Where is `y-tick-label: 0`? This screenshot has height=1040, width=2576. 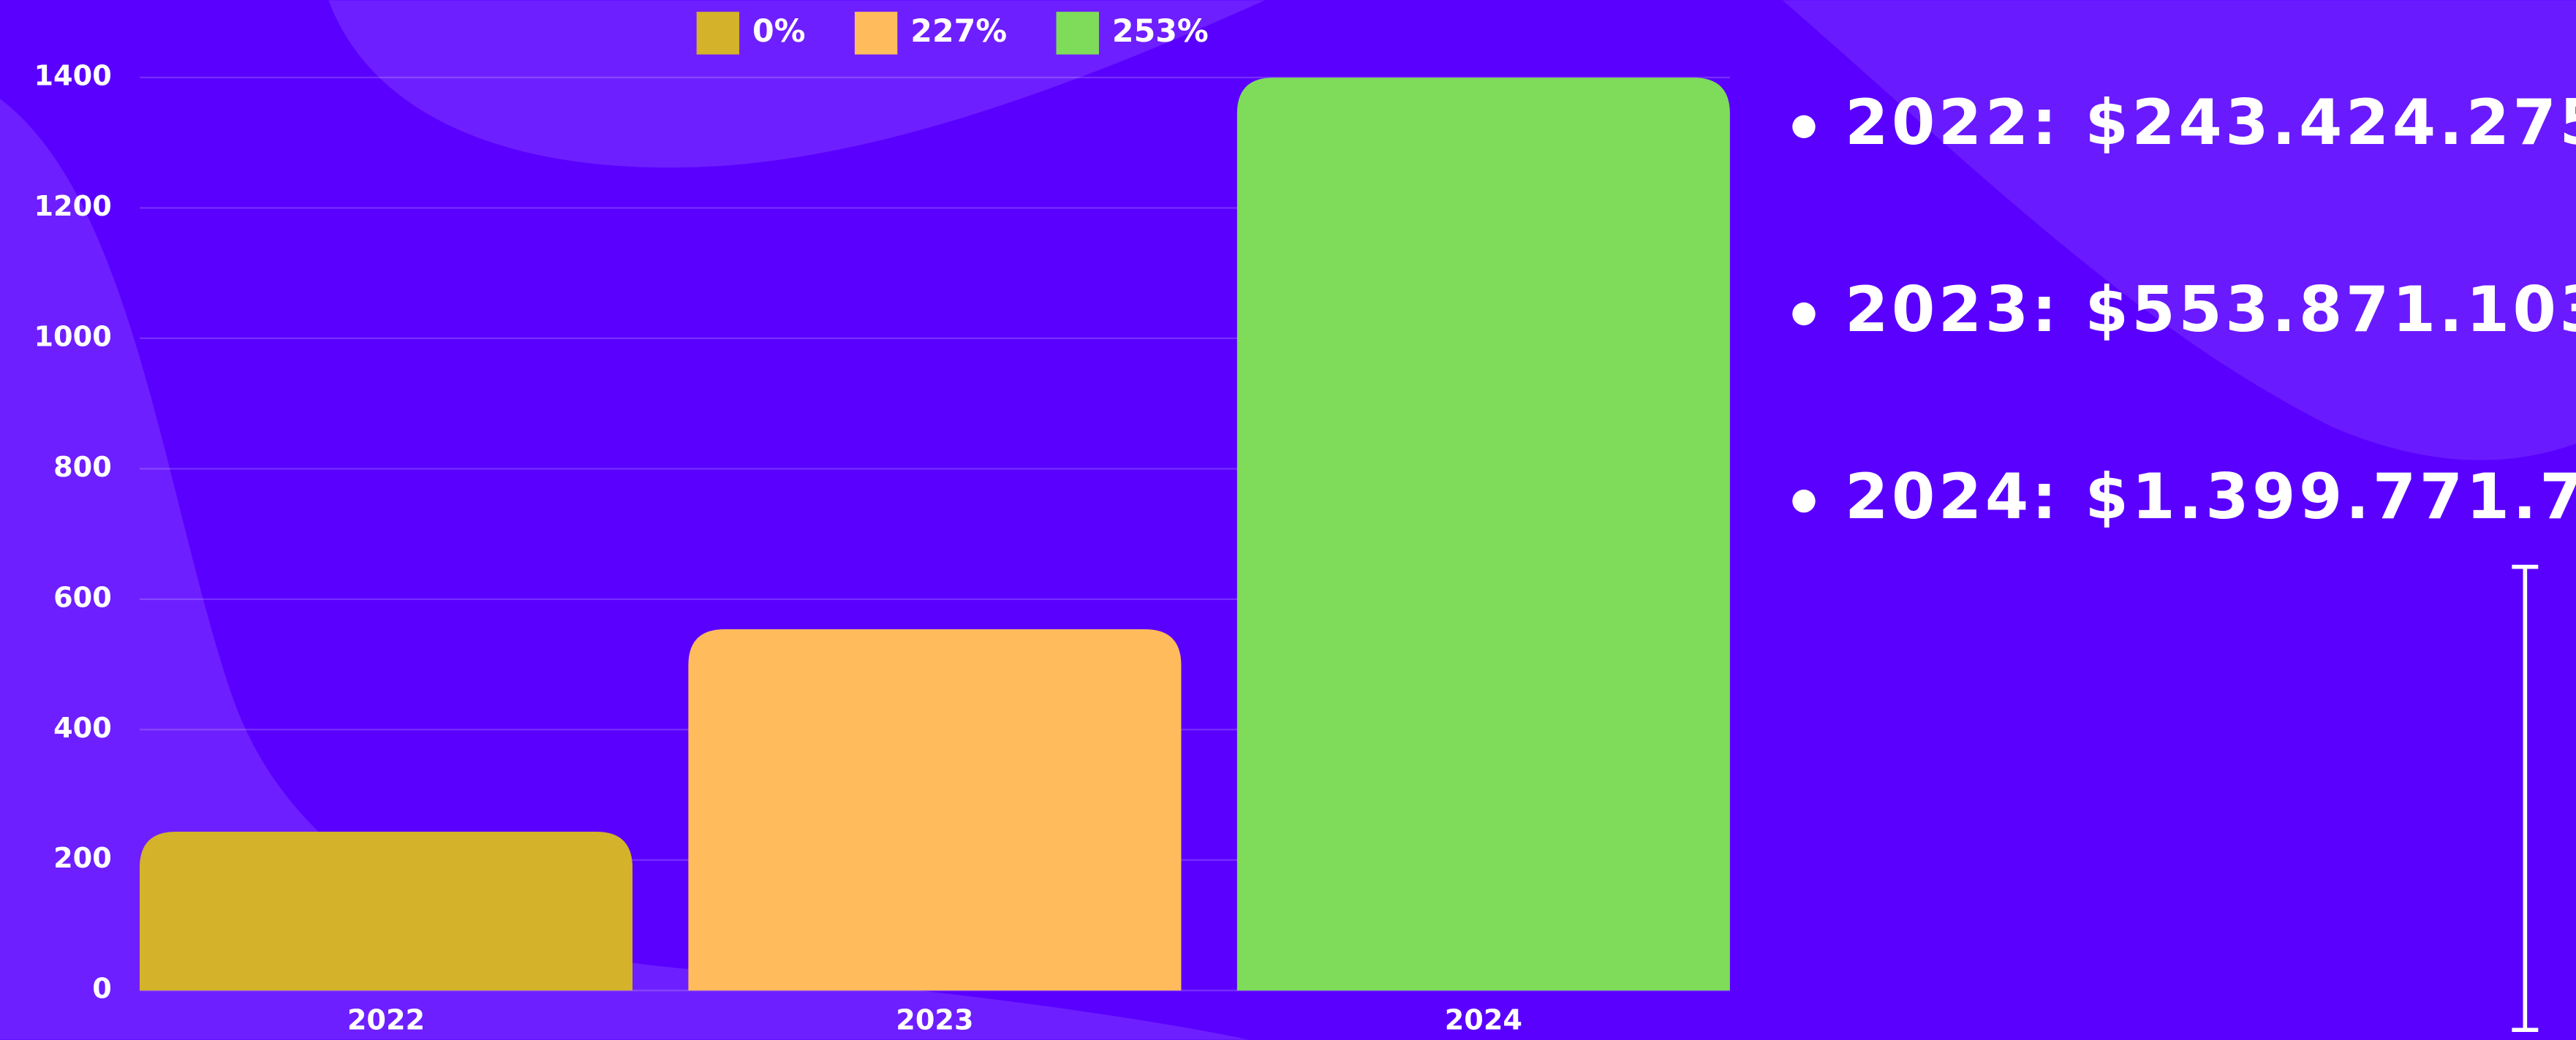
y-tick-label: 0 is located at coordinates (102, 989).